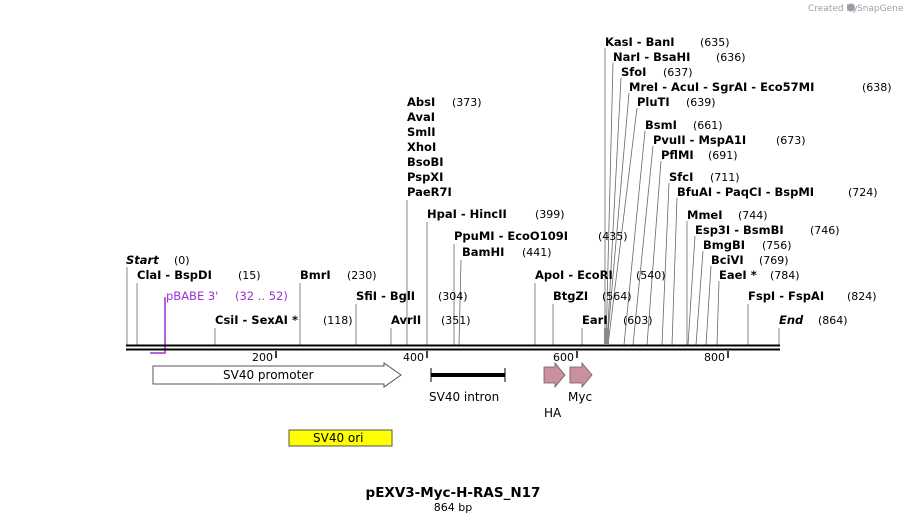 This screenshot has width=906, height=523. What do you see at coordinates (262, 357) in the screenshot?
I see `tick-label-200: 200` at bounding box center [262, 357].